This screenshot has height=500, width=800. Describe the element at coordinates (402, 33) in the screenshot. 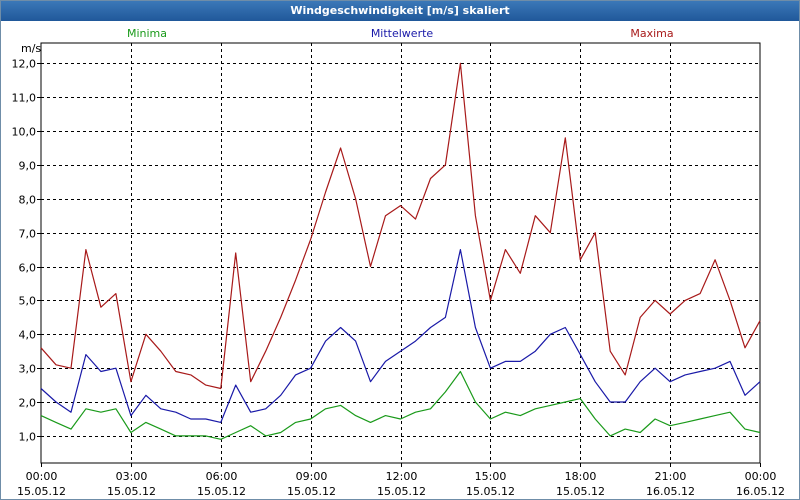

I see `legend-mittelwerte: Mittelwerte` at that location.